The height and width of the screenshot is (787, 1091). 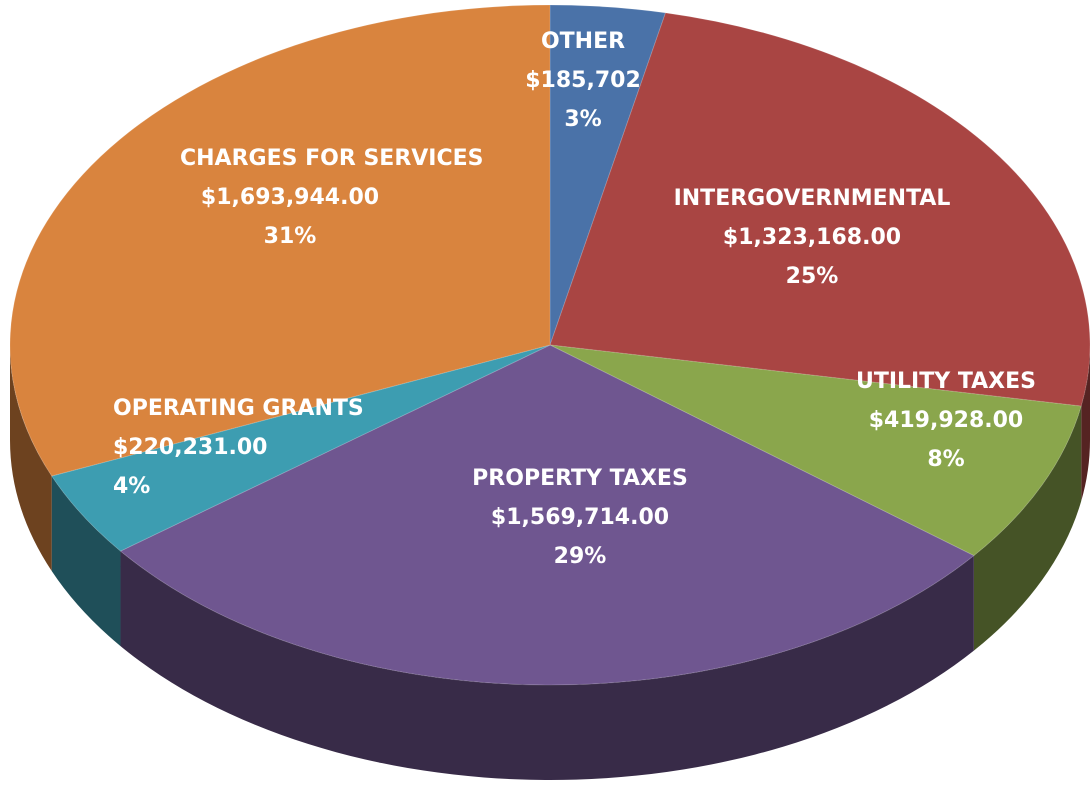 What do you see at coordinates (190, 447) in the screenshot?
I see `value-label: $220,231.00` at bounding box center [190, 447].